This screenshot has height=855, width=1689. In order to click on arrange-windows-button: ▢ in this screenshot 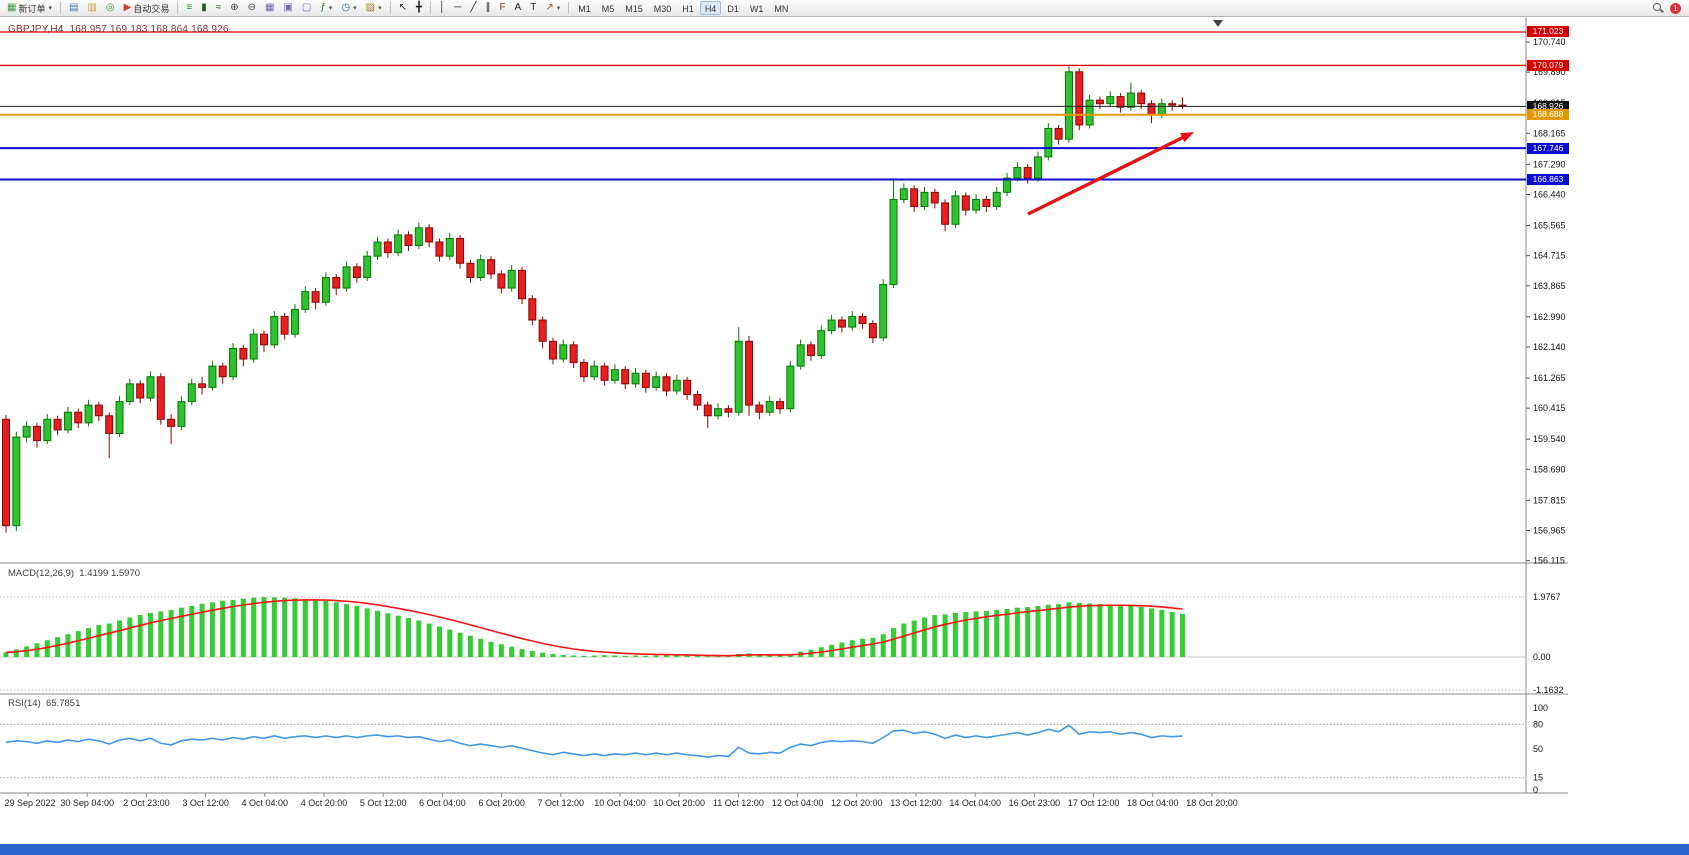, I will do `click(306, 8)`.